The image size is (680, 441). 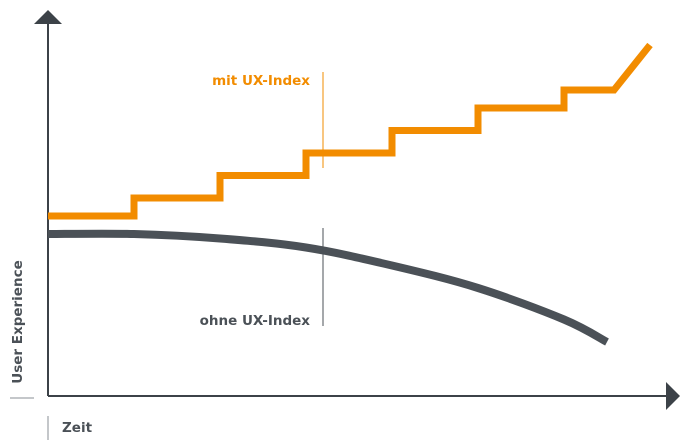 What do you see at coordinates (77, 428) in the screenshot?
I see `x-axis-label: Zeit` at bounding box center [77, 428].